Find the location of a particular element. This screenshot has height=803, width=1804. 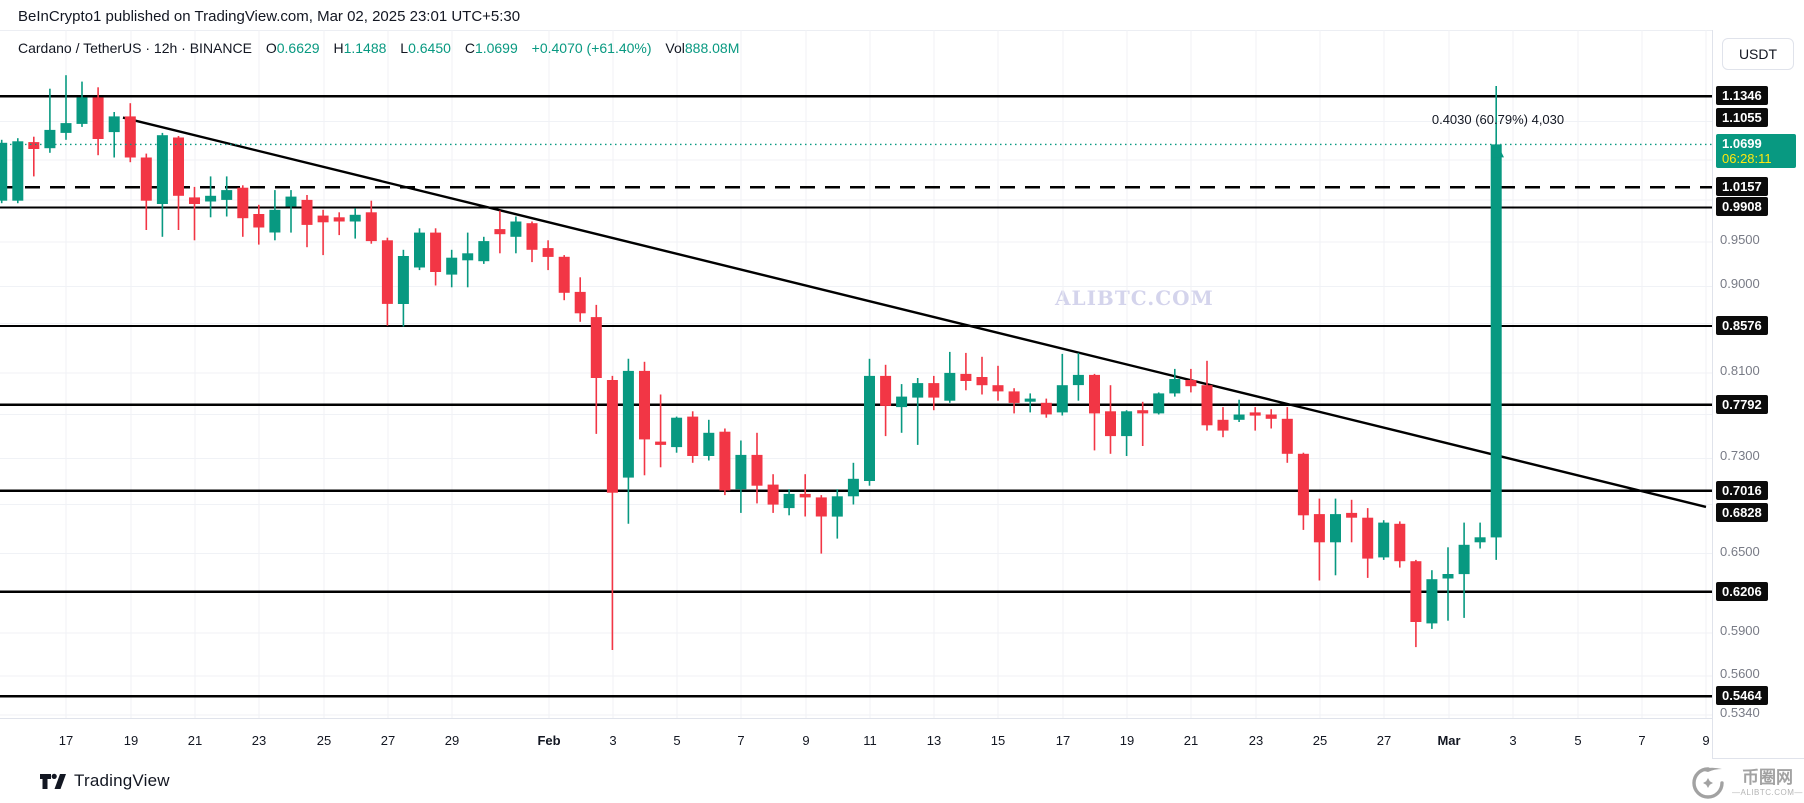

swirl-logo-icon is located at coordinates (1708, 783).